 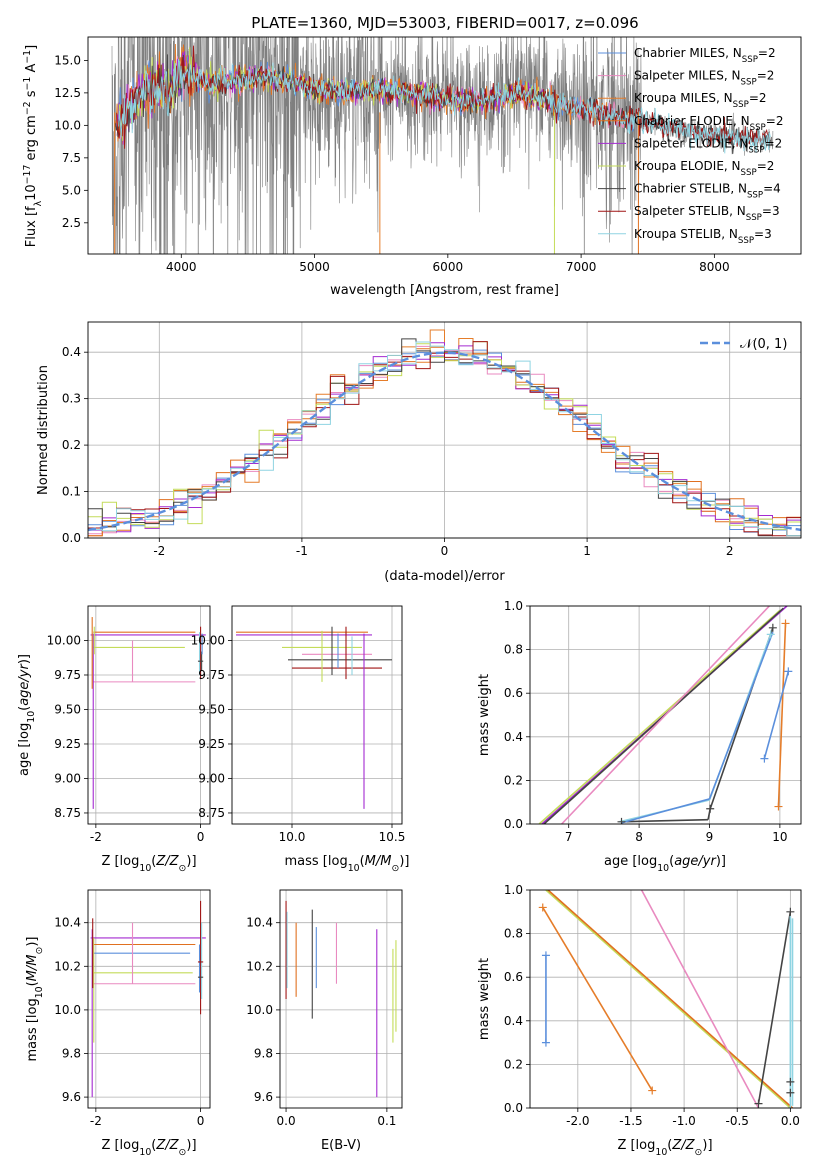 I want to click on y-tick-label: 9.8, so click(x=263, y=1054).